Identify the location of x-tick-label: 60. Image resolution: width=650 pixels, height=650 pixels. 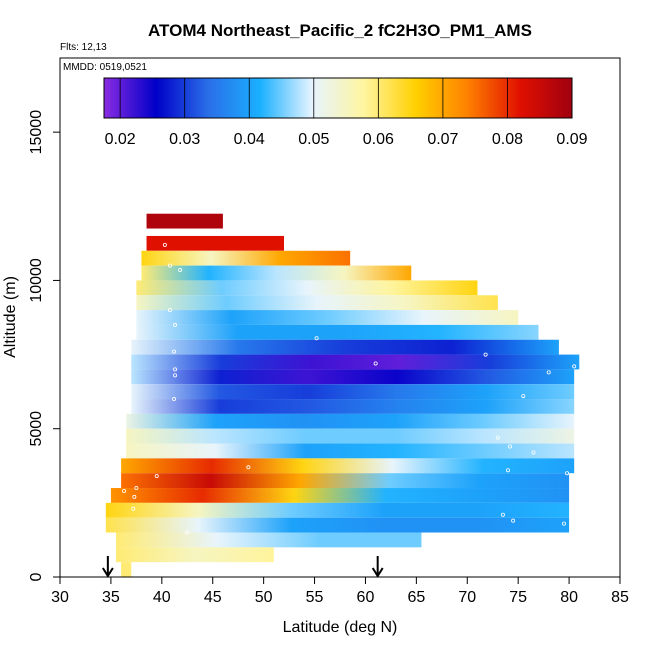
(366, 597).